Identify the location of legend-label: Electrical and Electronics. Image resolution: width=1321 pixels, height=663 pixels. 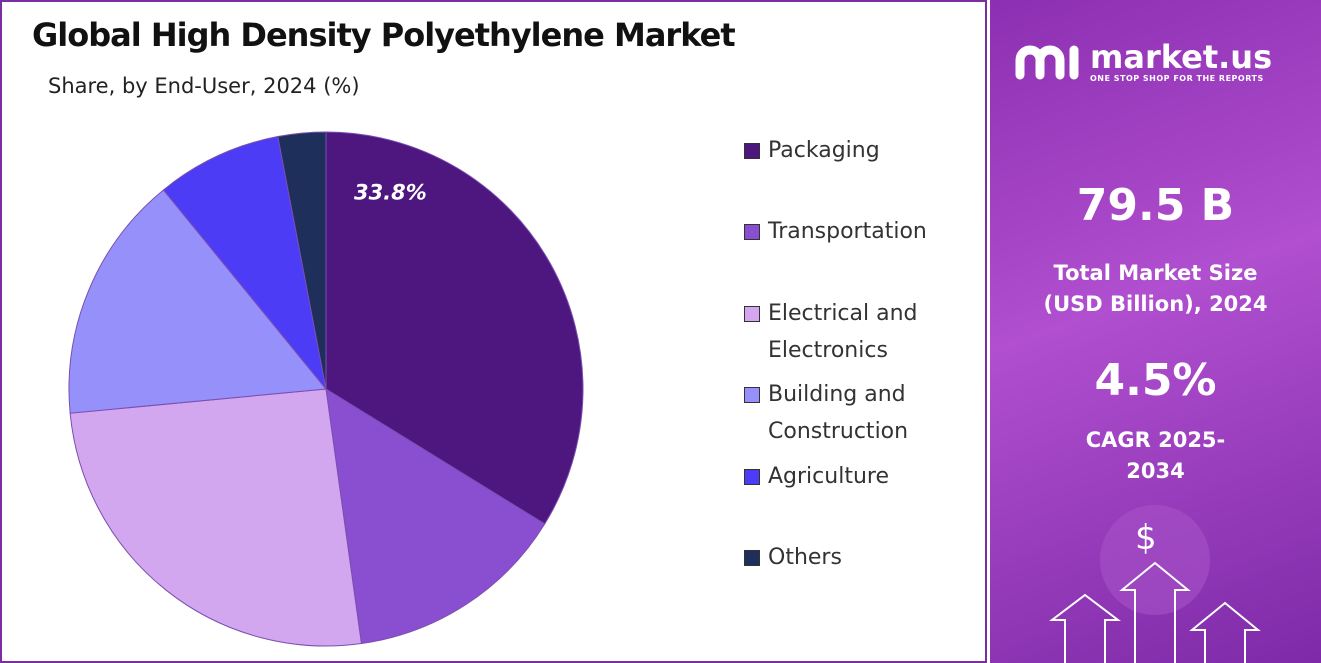
(843, 332).